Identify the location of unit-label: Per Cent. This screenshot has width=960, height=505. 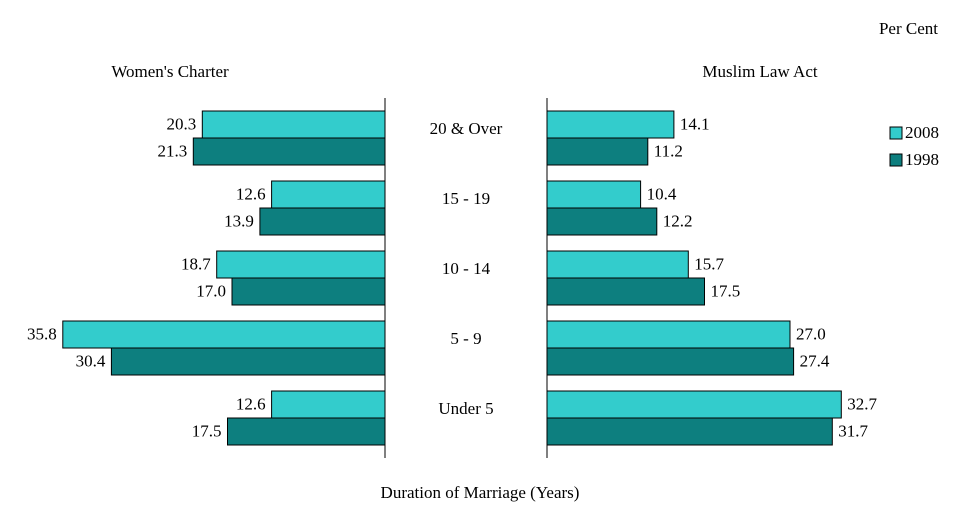
(908, 28).